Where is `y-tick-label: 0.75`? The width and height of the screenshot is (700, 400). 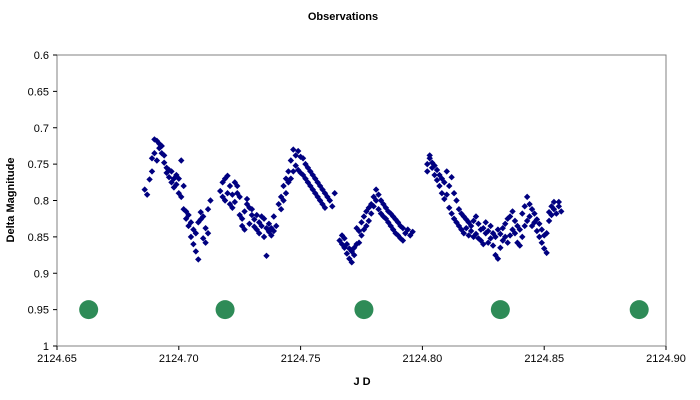
y-tick-label: 0.75 is located at coordinates (38, 165).